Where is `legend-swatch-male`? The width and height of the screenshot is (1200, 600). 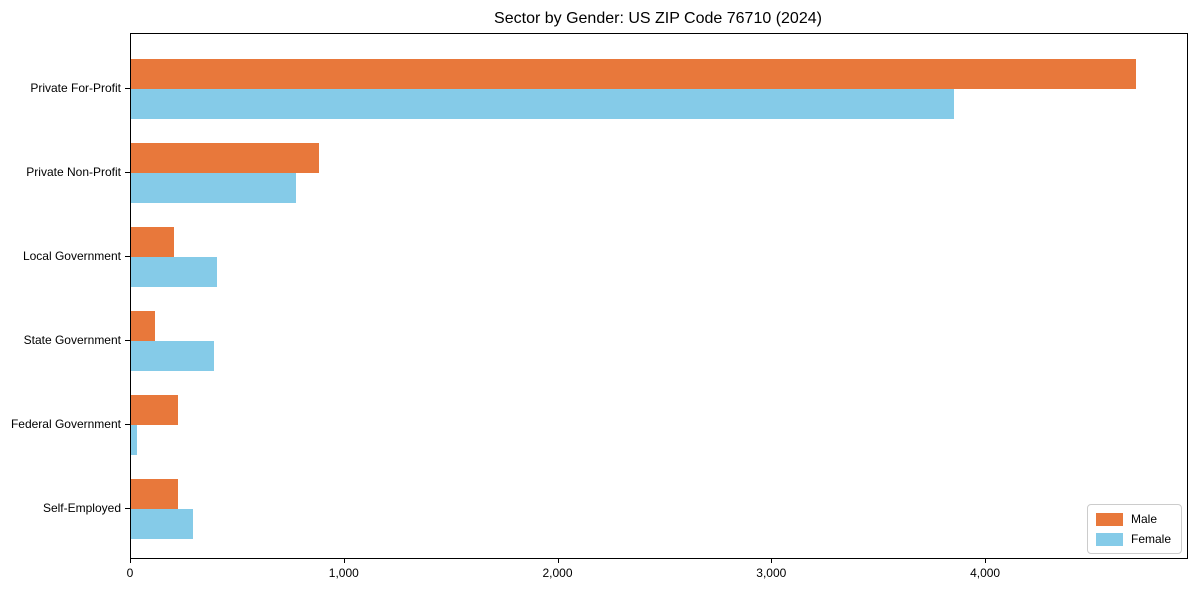
legend-swatch-male is located at coordinates (1109, 519).